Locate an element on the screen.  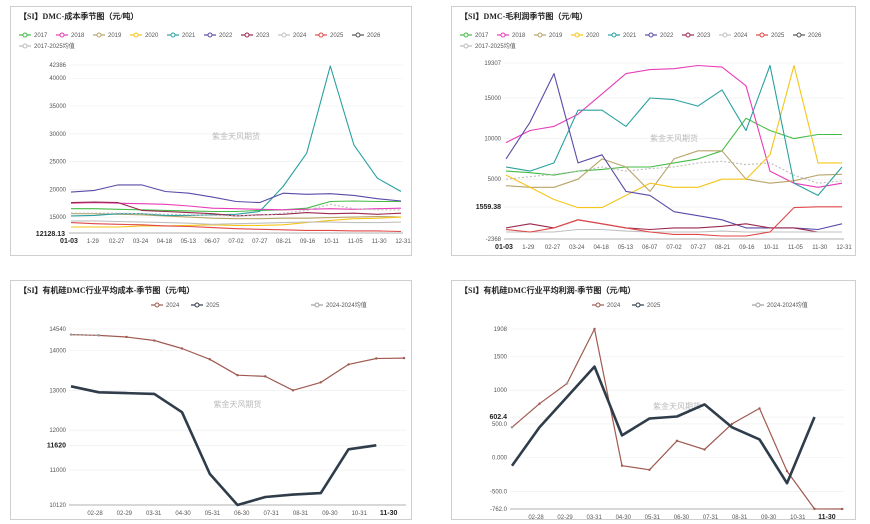
margin-seasonal-legend-9: 2026 is located at coordinates (807, 35).